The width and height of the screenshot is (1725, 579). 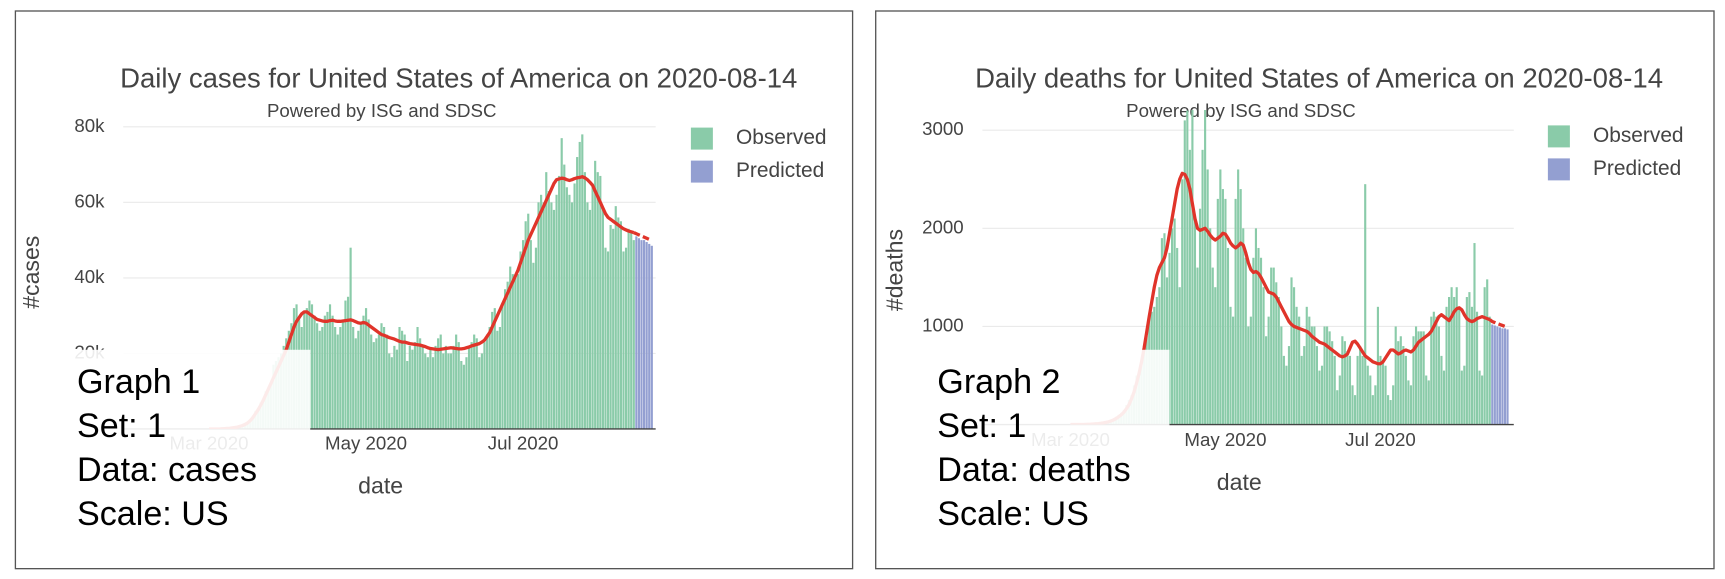 What do you see at coordinates (1241, 110) in the screenshot?
I see `chart-subtitle: Powered by ISG and SDSC` at bounding box center [1241, 110].